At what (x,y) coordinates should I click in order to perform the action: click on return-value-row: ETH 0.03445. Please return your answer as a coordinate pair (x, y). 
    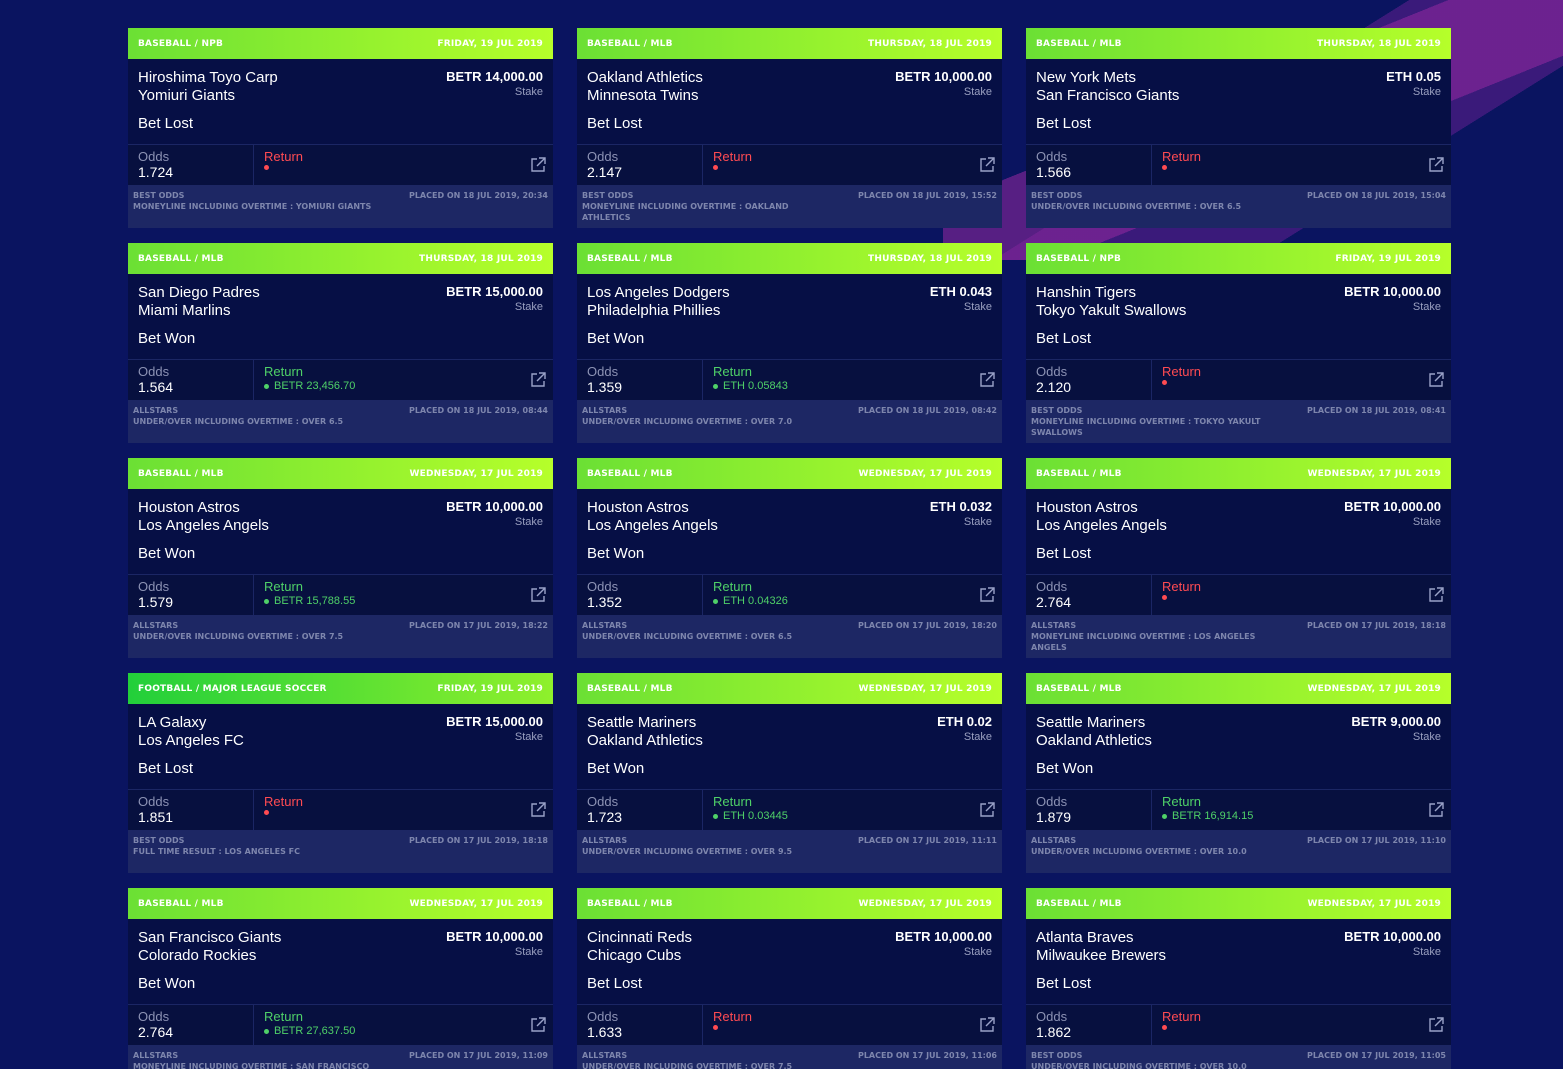
    Looking at the image, I should click on (852, 816).